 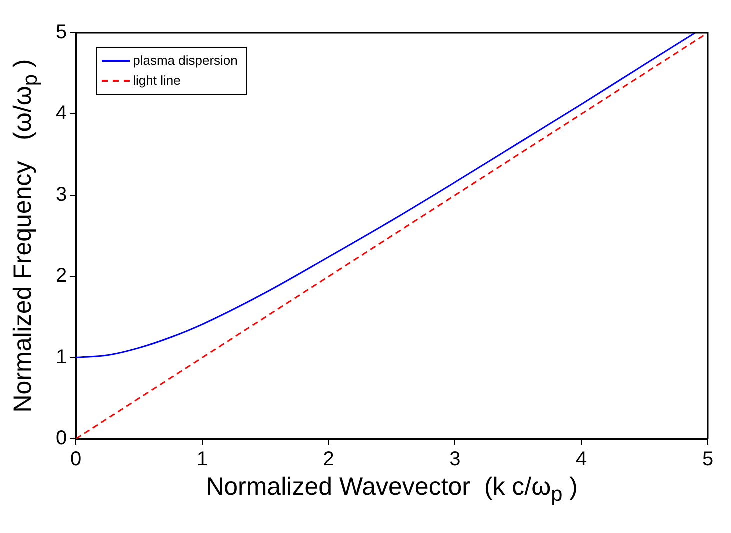 What do you see at coordinates (392, 490) in the screenshot?
I see `x-axis-title: Normalized Wavevector (k c/ω$_{p}$ )` at bounding box center [392, 490].